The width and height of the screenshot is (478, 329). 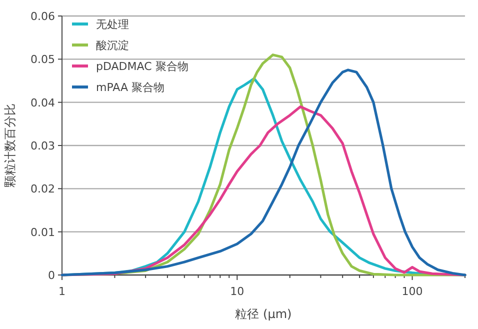 What do you see at coordinates (51, 275) in the screenshot?
I see `y-tick-label: 0` at bounding box center [51, 275].